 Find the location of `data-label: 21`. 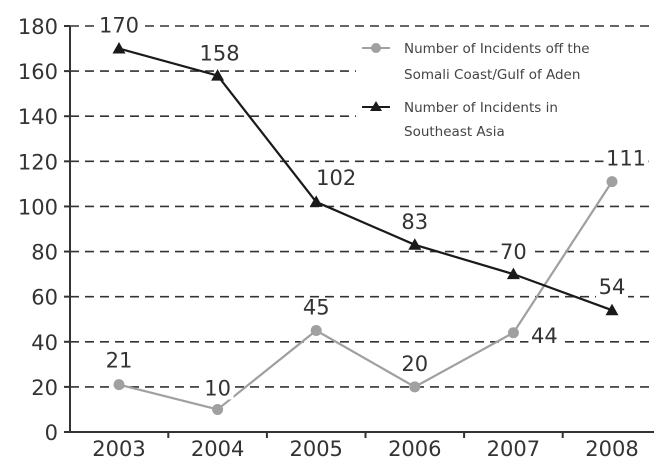

data-label: 21 is located at coordinates (119, 361).